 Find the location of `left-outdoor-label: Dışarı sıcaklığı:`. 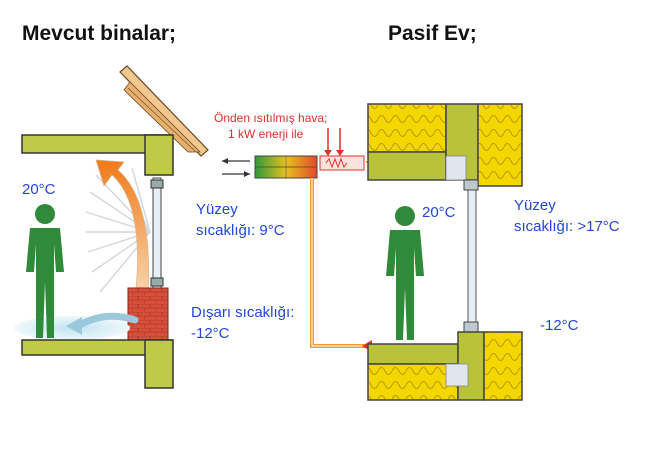

left-outdoor-label: Dışarı sıcaklığı: is located at coordinates (243, 312).